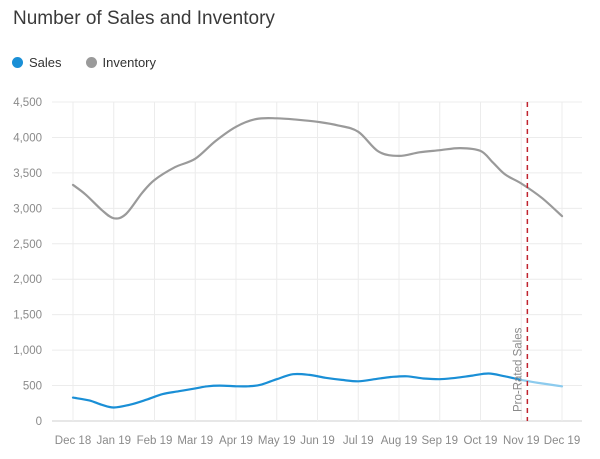 This screenshot has height=459, width=600. Describe the element at coordinates (542, 383) in the screenshot. I see `series-line-sales-pro-rated` at that location.